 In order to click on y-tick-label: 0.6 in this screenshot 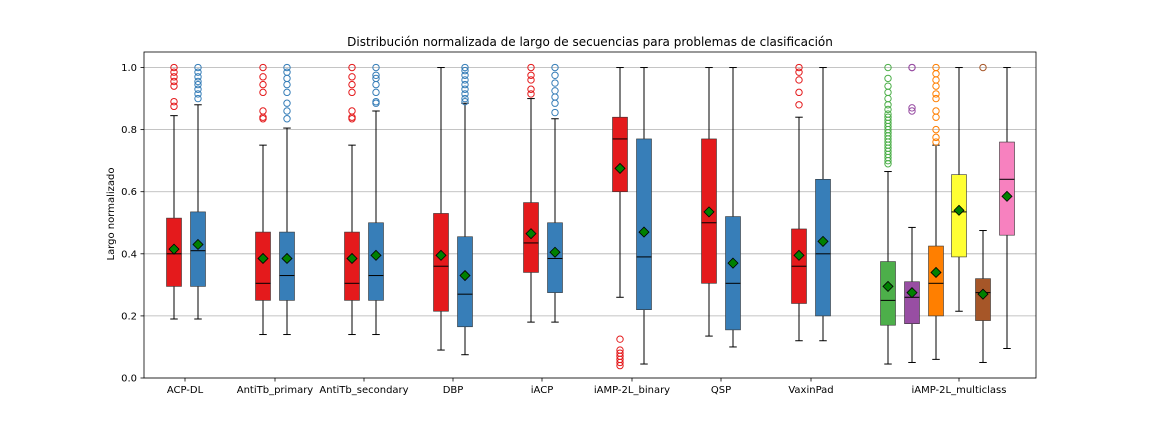, I will do `click(129, 192)`.